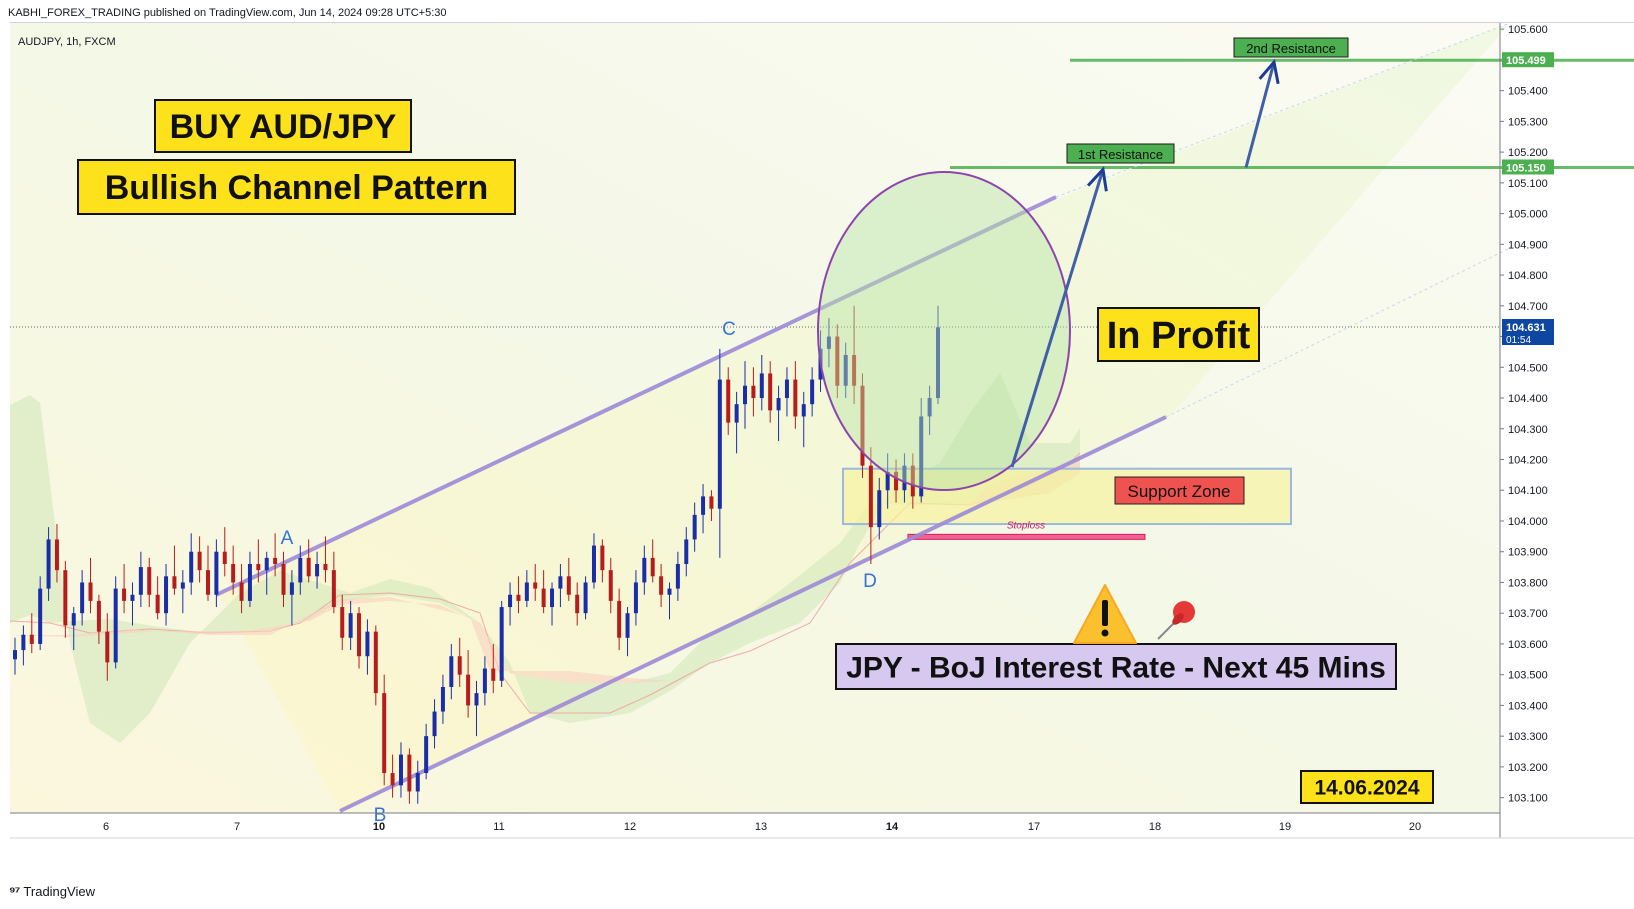 This screenshot has width=1634, height=909. Describe the element at coordinates (1026, 536) in the screenshot. I see `stoploss-line` at that location.